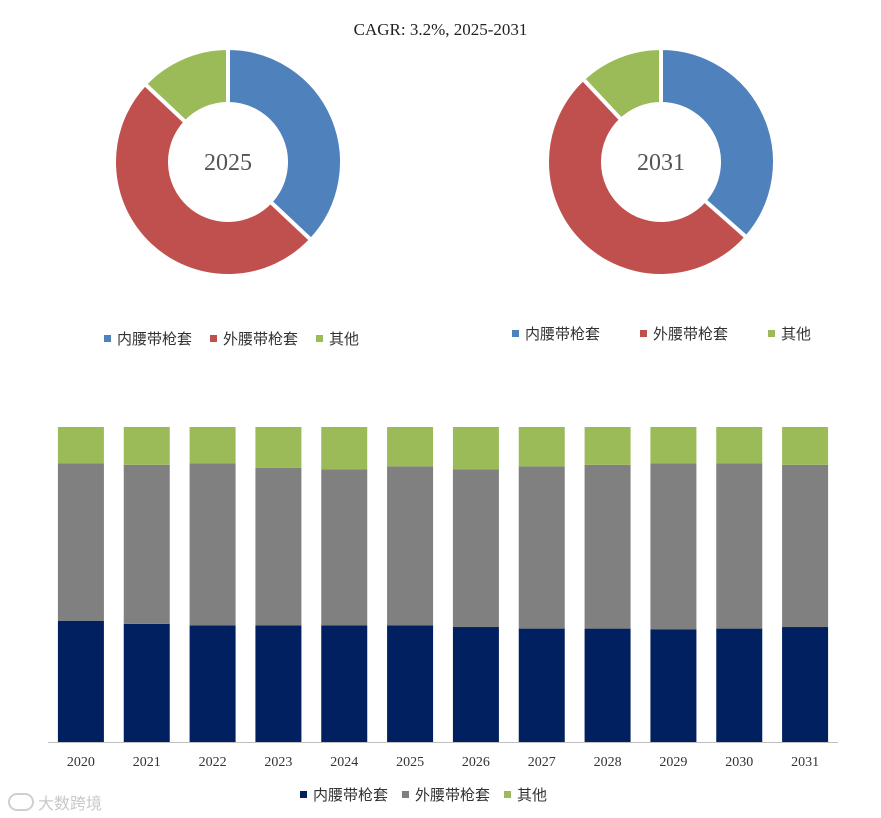 This screenshot has height=818, width=881. Describe the element at coordinates (212, 683) in the screenshot. I see `bar-segment-inner-2022` at that location.